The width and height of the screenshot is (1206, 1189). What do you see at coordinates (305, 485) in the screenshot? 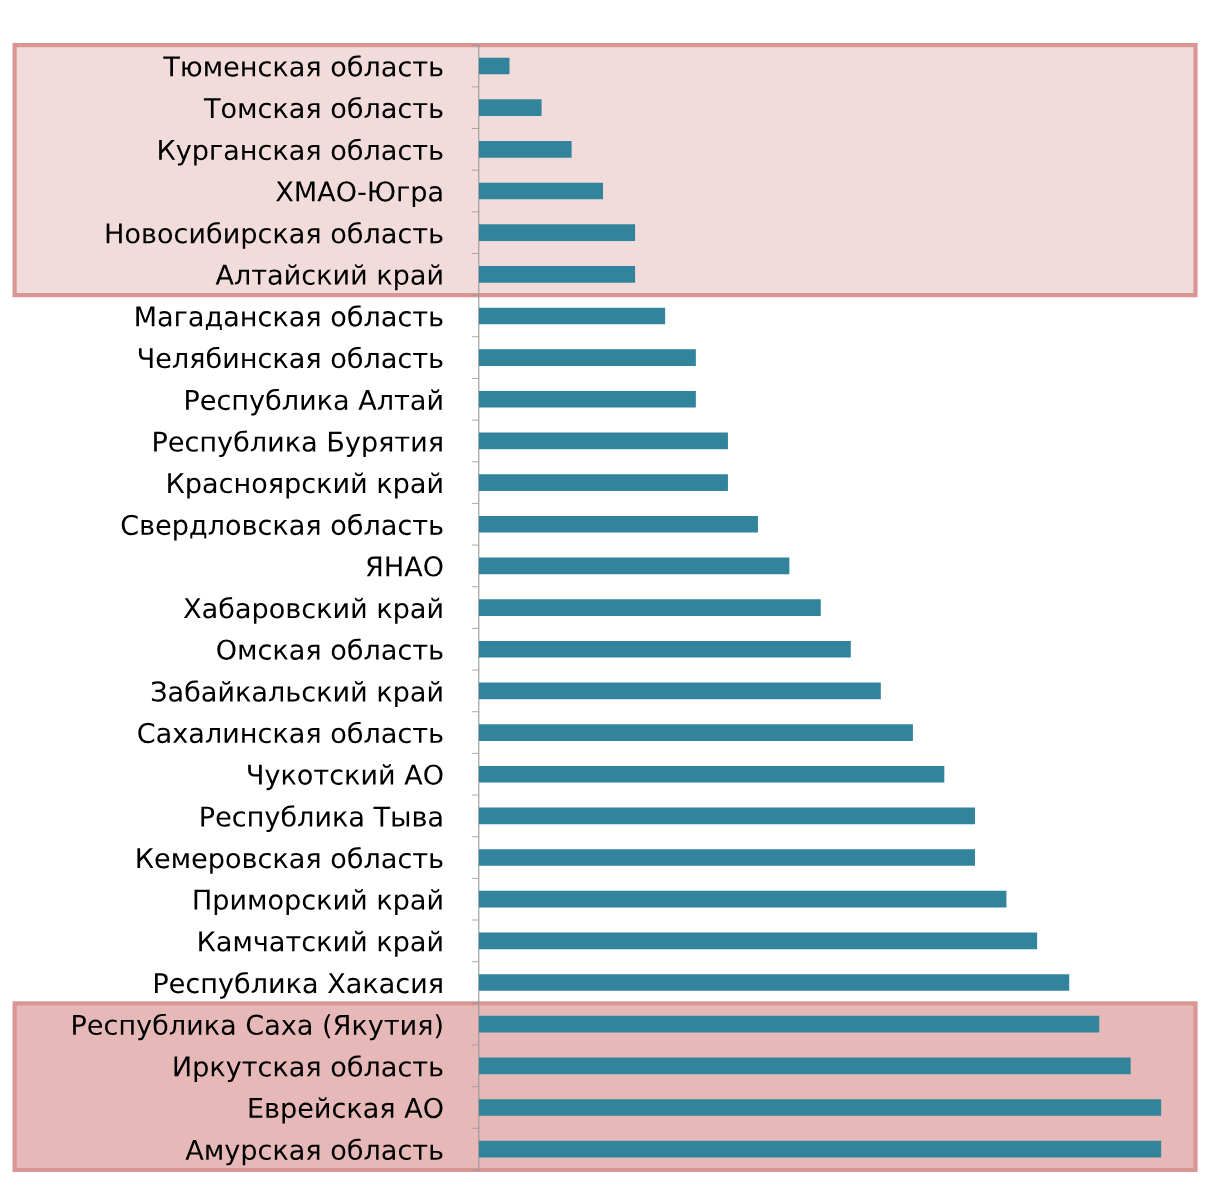
I see `y-tick-label: Красноярский край` at bounding box center [305, 485].